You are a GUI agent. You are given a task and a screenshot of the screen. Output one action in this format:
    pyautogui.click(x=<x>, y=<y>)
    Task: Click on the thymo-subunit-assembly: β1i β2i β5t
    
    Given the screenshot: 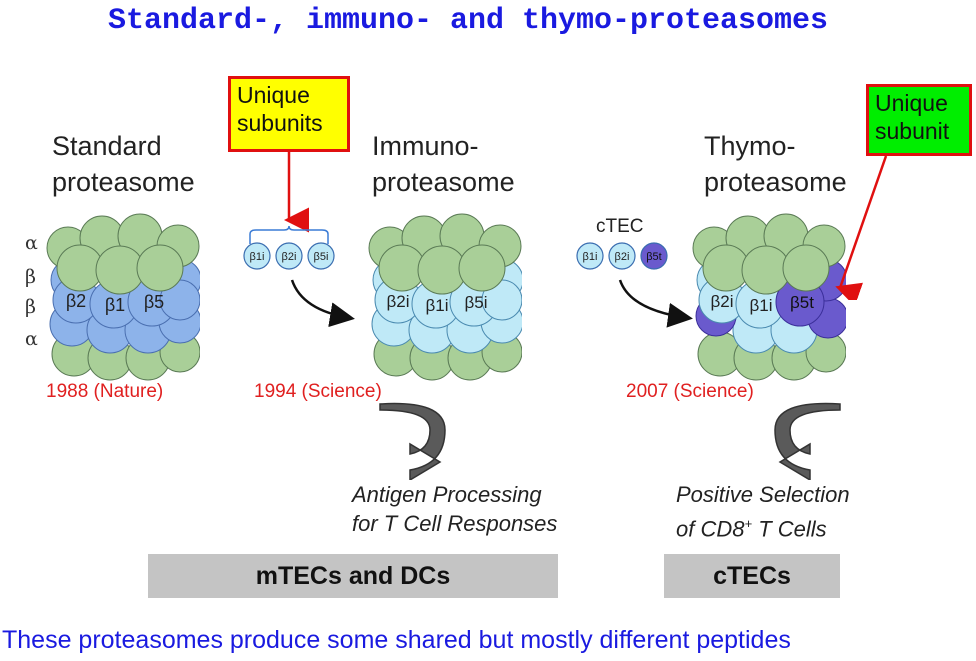 What is the action you would take?
    pyautogui.click(x=634, y=285)
    